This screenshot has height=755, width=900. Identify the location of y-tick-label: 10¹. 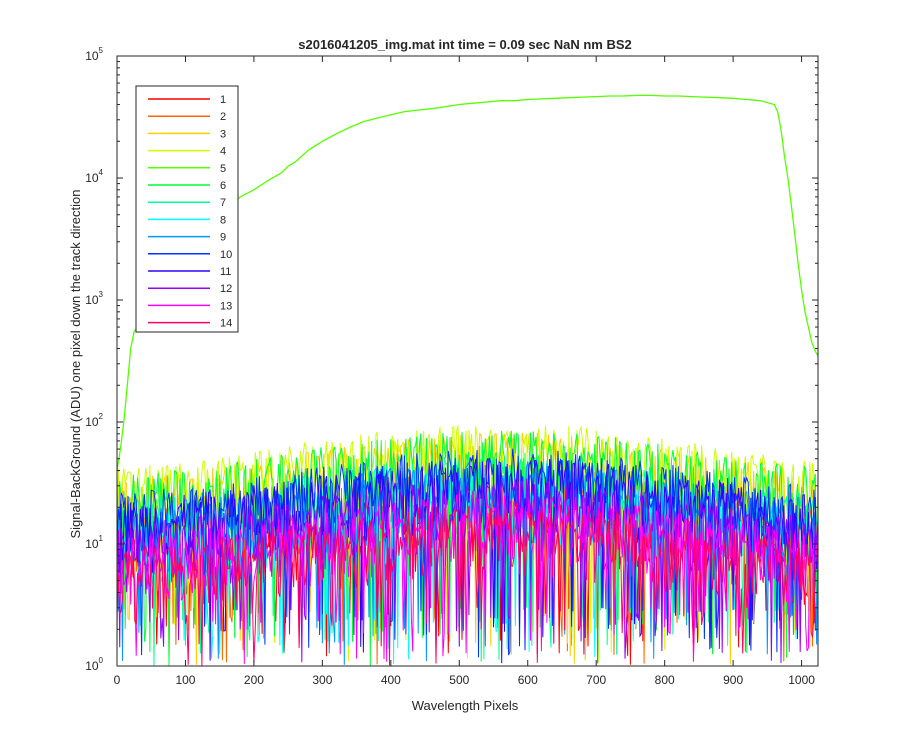
(94, 542).